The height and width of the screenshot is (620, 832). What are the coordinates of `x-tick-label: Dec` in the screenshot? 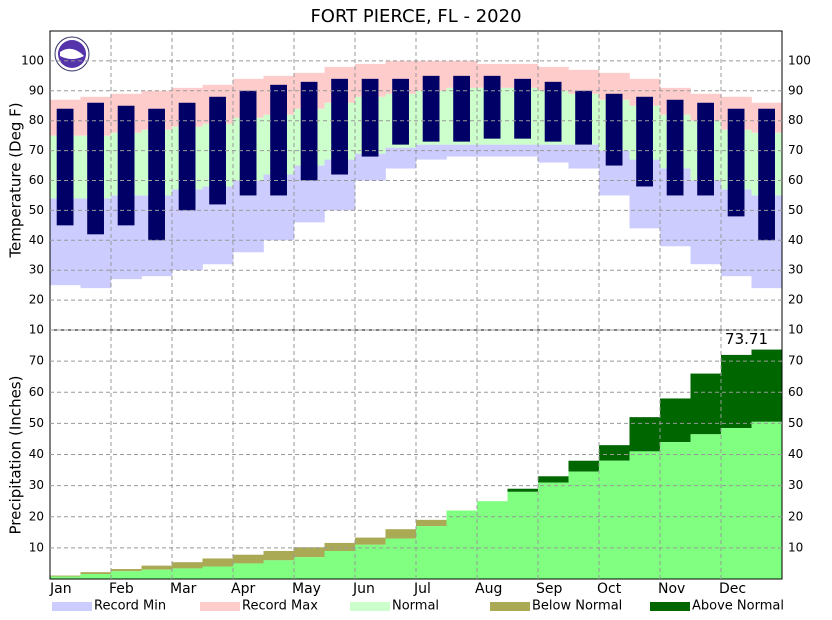 It's located at (732, 589).